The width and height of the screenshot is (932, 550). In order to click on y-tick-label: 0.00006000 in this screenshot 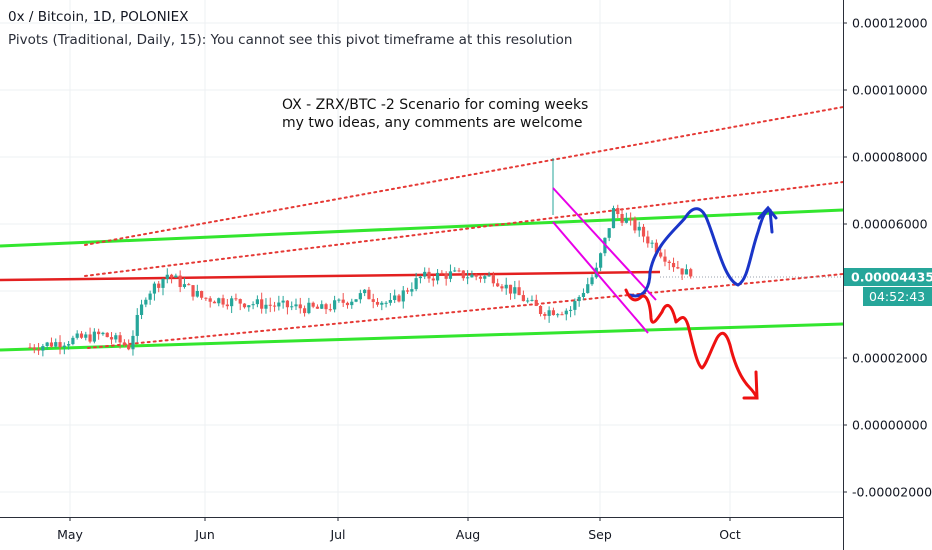, I will do `click(890, 224)`.